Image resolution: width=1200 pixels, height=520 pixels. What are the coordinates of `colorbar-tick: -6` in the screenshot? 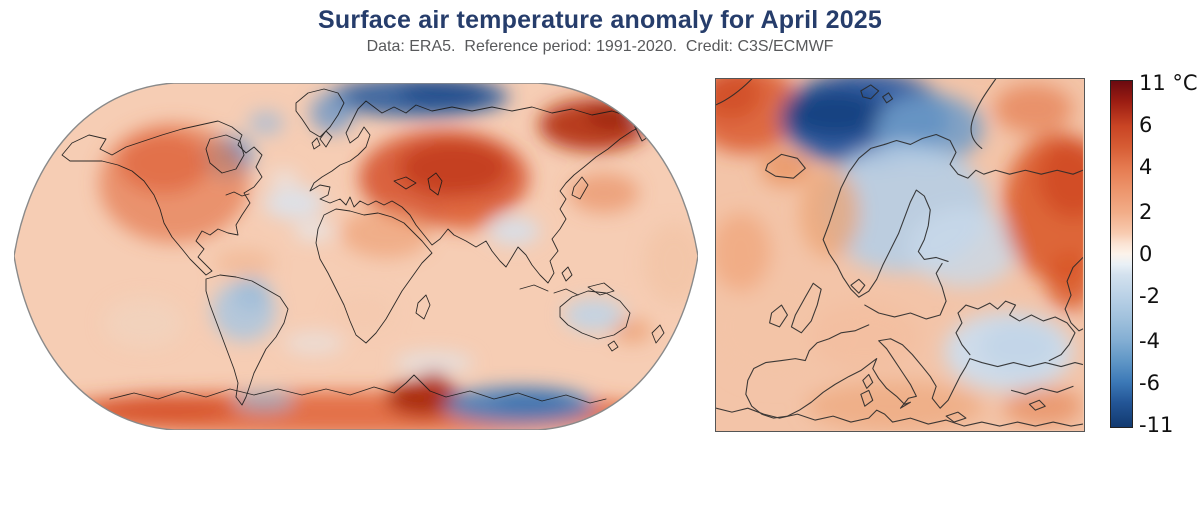 It's located at (1149, 383).